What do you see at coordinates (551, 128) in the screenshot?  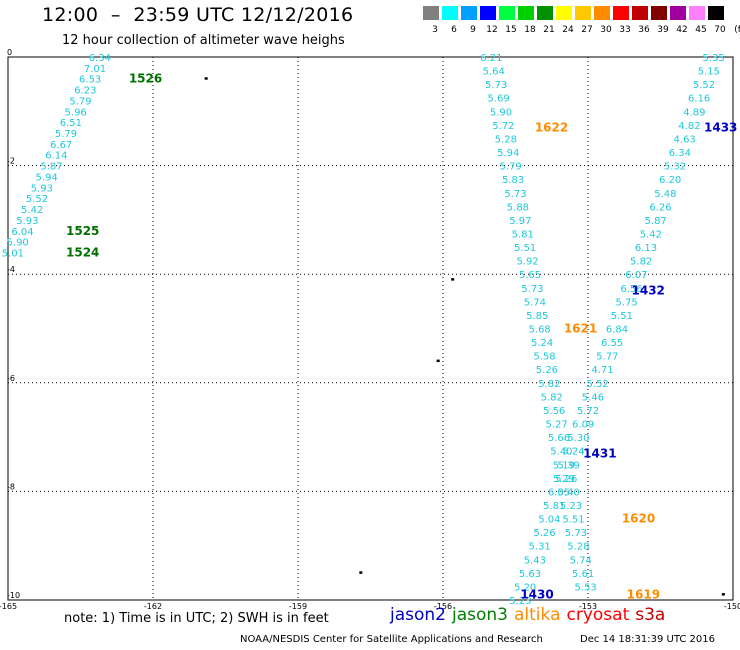 I see `pass-id-label: 1622` at bounding box center [551, 128].